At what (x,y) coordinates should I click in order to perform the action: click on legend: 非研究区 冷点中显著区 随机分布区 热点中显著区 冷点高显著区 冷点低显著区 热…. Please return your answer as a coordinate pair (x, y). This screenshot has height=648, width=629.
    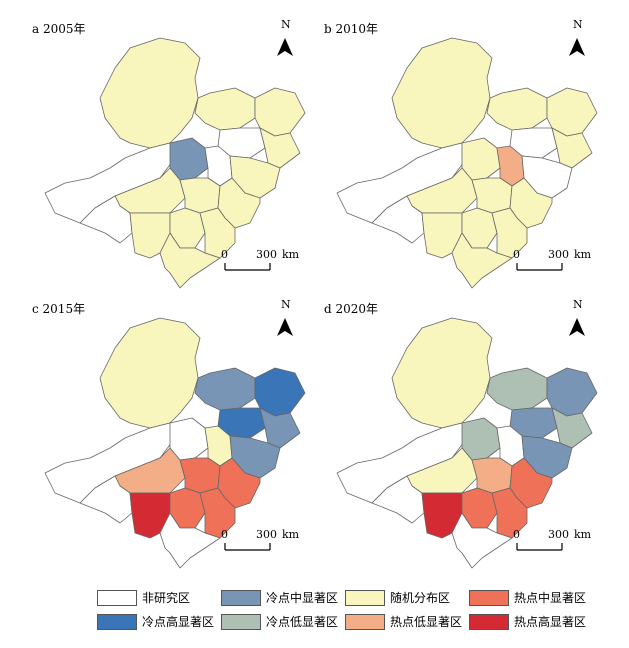
    Looking at the image, I should click on (347, 611).